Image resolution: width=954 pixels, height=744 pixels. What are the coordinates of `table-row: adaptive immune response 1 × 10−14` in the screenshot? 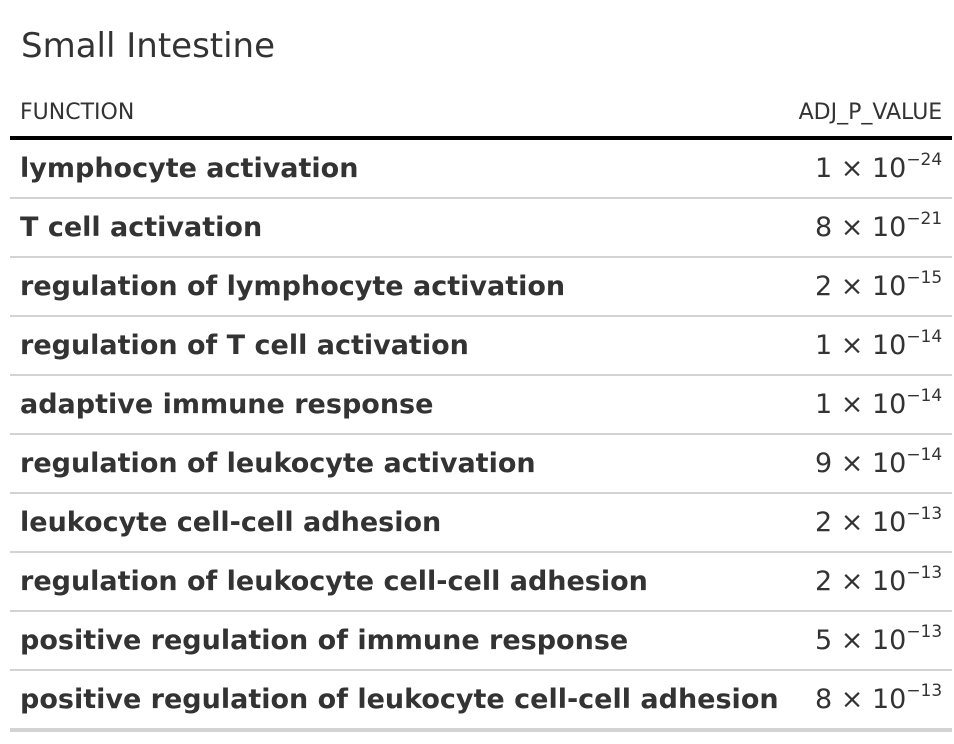 It's located at (481, 405).